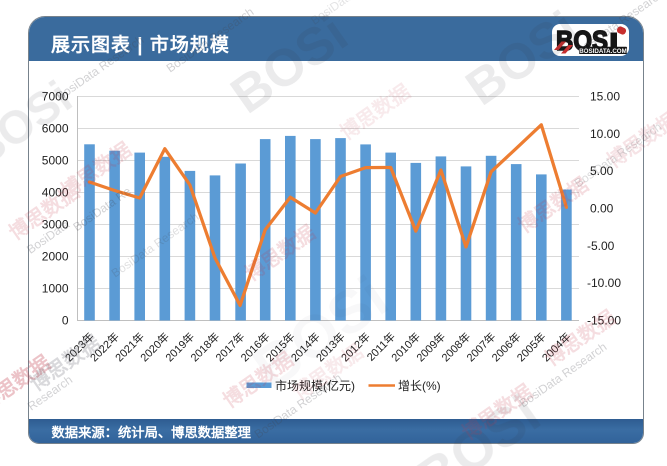 The width and height of the screenshot is (667, 466). Describe the element at coordinates (604, 283) in the screenshot. I see `svg-text: -10.00` at that location.